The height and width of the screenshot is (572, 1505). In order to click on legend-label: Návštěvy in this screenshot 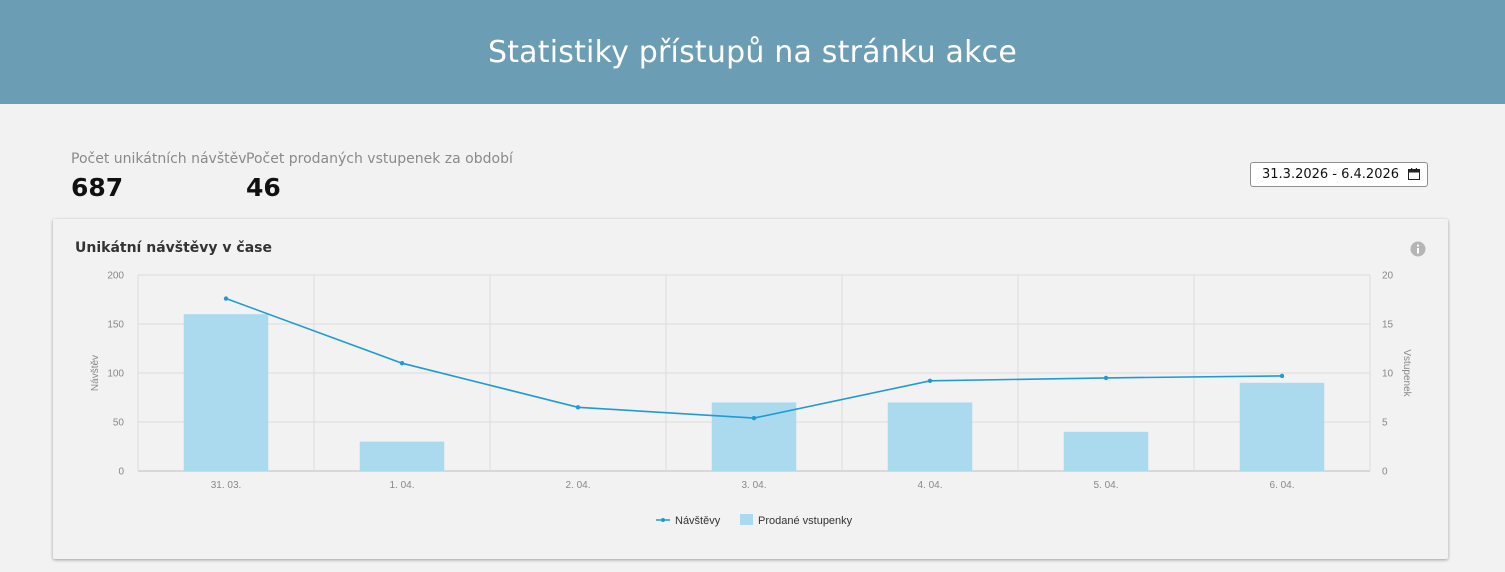, I will do `click(698, 521)`.